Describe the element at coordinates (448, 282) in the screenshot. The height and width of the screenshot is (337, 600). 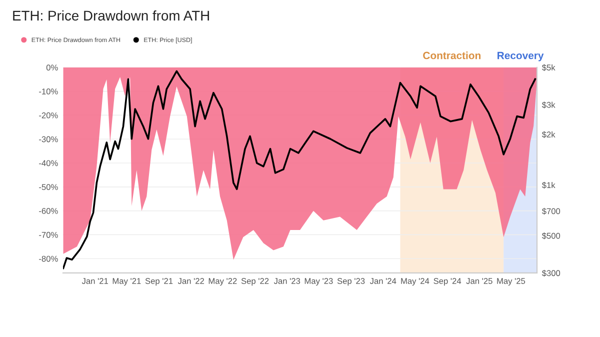
I see `x-tick-label: Sep '24` at that location.